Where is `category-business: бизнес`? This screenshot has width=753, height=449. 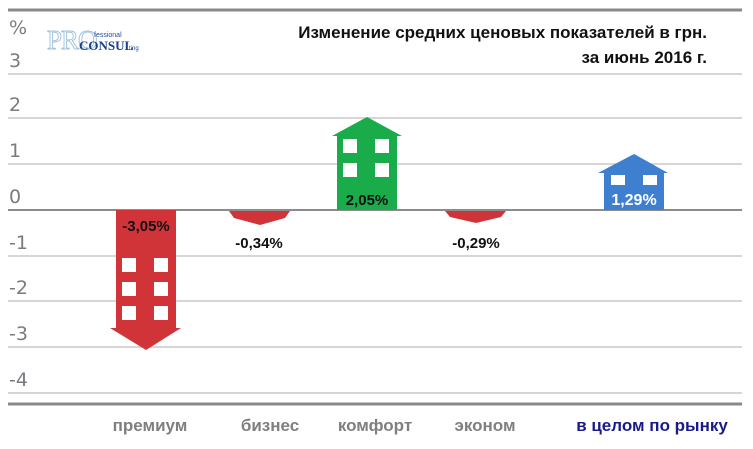 category-business: бизнес is located at coordinates (270, 425).